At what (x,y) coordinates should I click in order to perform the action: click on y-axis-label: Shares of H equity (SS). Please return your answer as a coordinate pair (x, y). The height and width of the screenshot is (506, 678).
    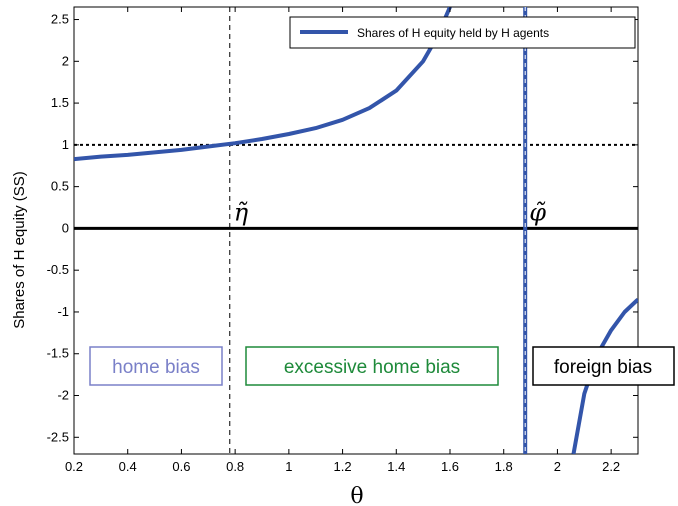
    Looking at the image, I should click on (19, 250).